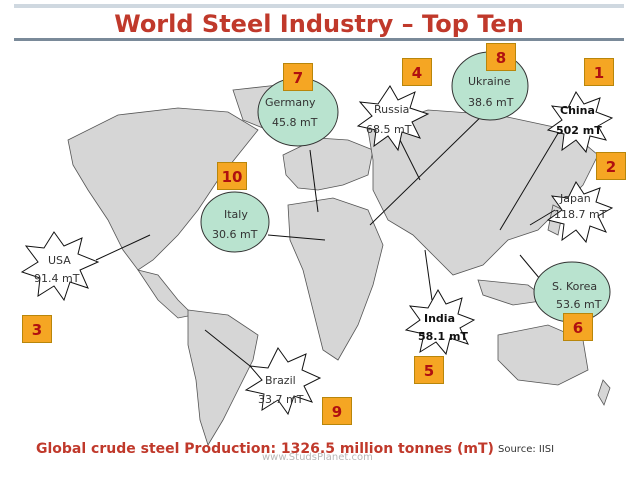  I want to click on russia-name: Russia, so click(392, 109).